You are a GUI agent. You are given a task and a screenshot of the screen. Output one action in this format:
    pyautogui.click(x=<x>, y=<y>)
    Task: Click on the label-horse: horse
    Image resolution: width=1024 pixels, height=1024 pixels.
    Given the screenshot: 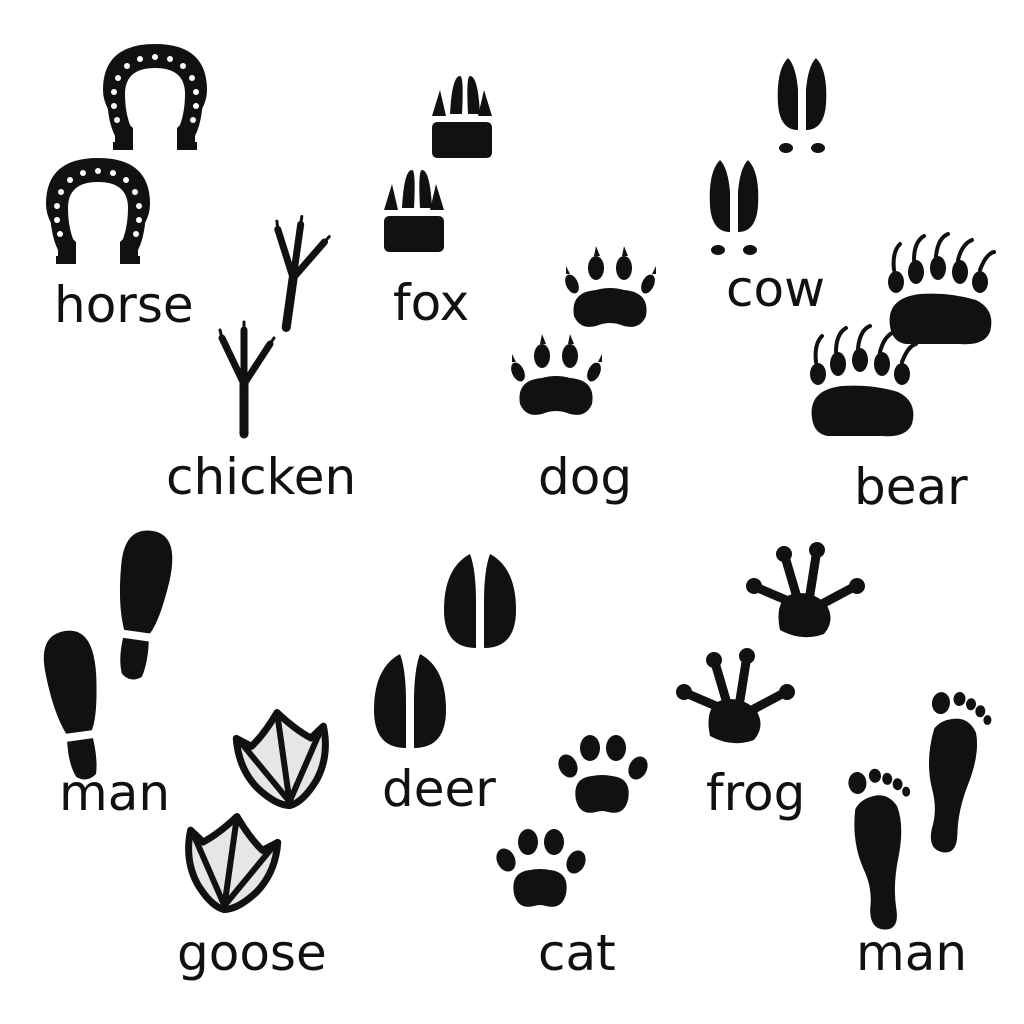 What is the action you would take?
    pyautogui.click(x=124, y=305)
    